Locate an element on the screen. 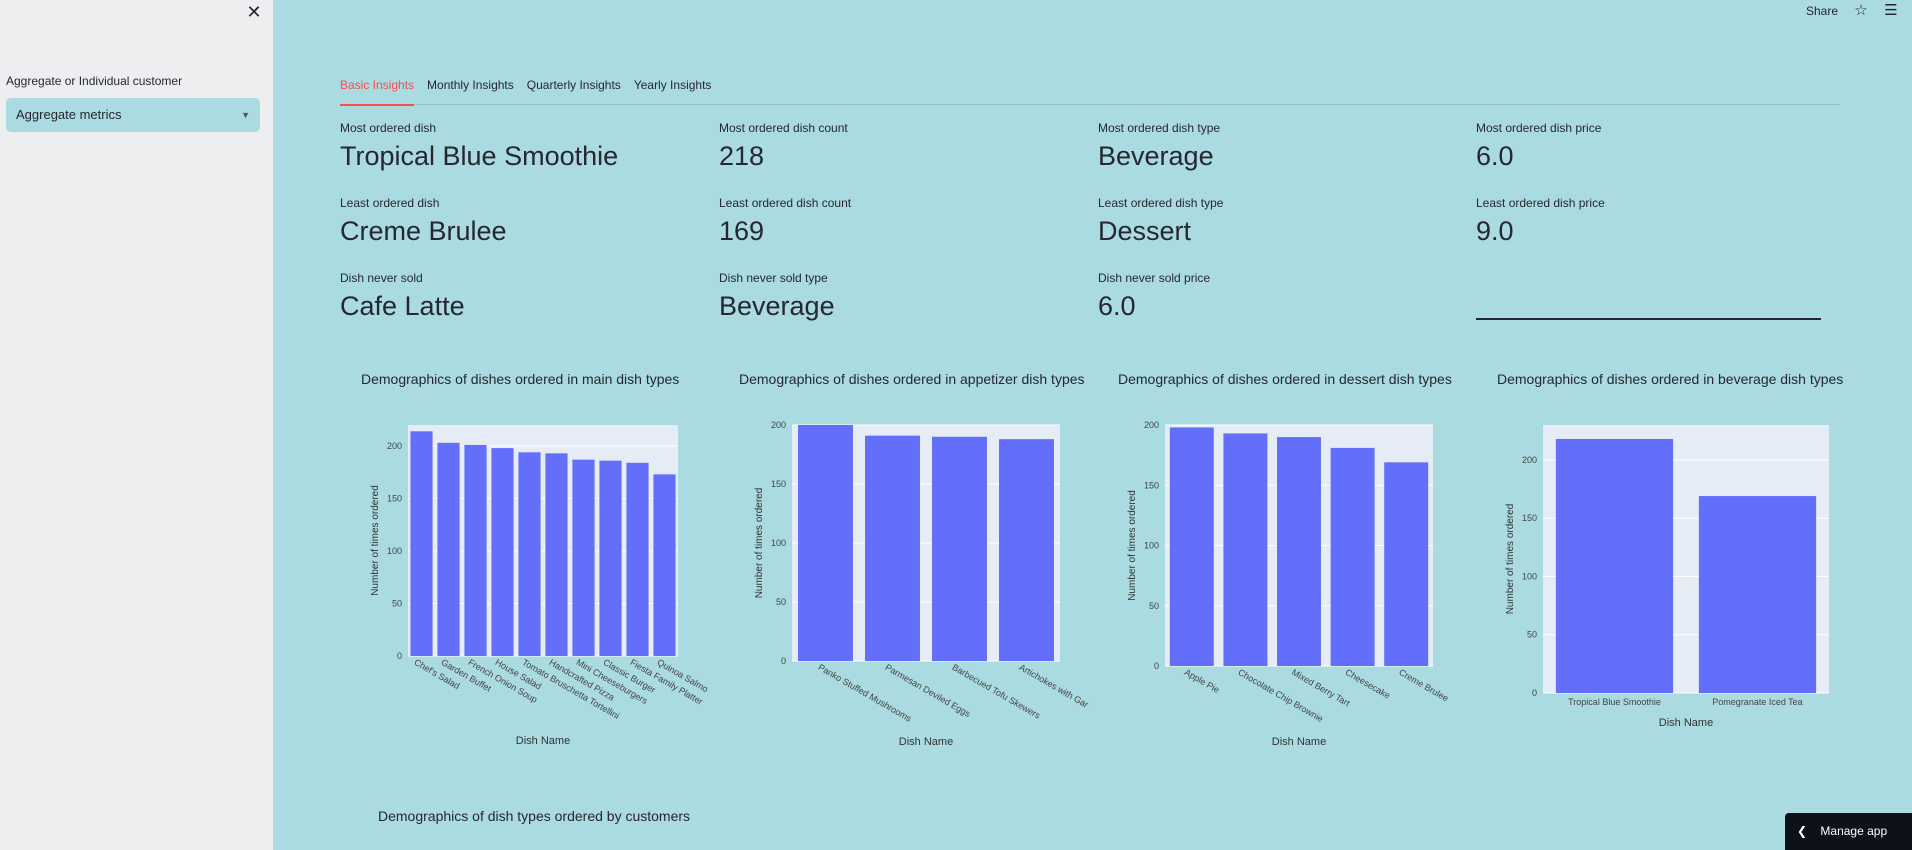 The width and height of the screenshot is (1912, 850). x-tick-label: Creme Brulee is located at coordinates (1423, 685).